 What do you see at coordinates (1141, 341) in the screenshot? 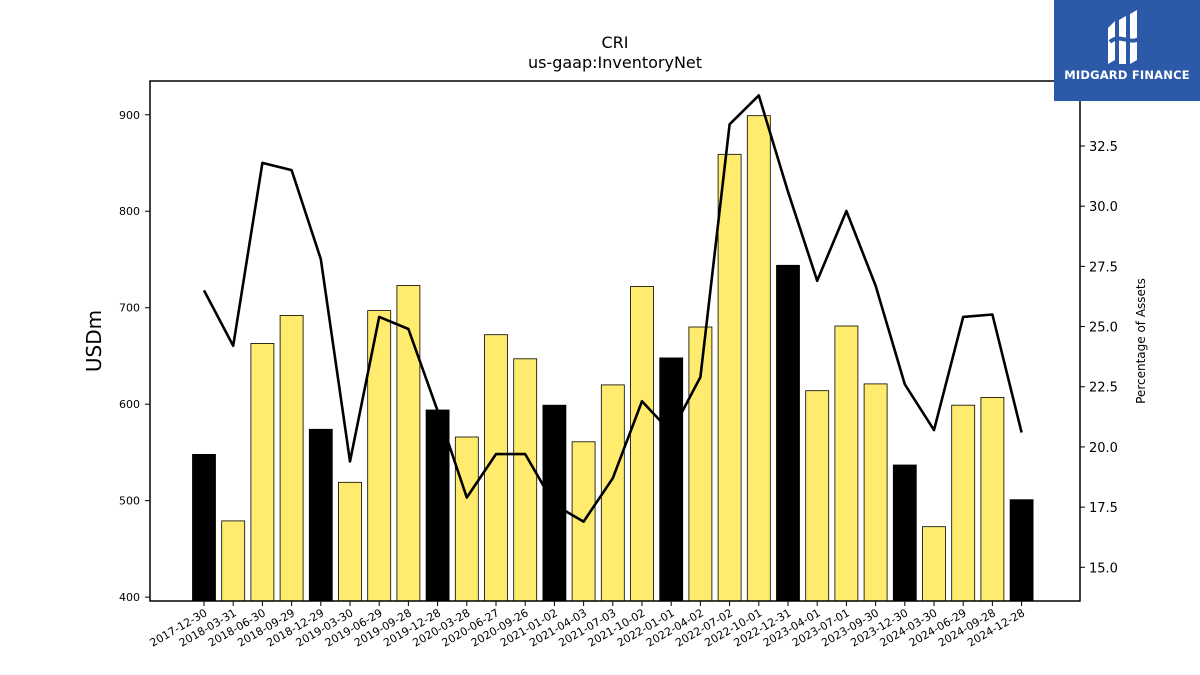
I see `y2-axis-label: Percentage of Assets` at bounding box center [1141, 341].